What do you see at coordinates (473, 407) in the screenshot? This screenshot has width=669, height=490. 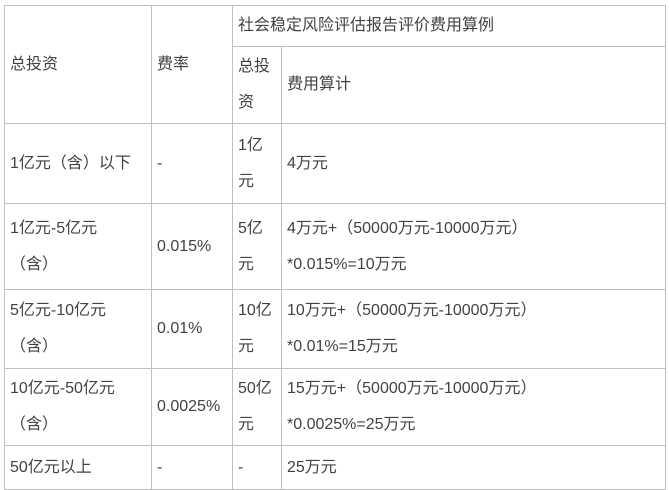 I see `fee-cell: 15万元+（50000万元-10000万元） *0.0025%=25万元` at bounding box center [473, 407].